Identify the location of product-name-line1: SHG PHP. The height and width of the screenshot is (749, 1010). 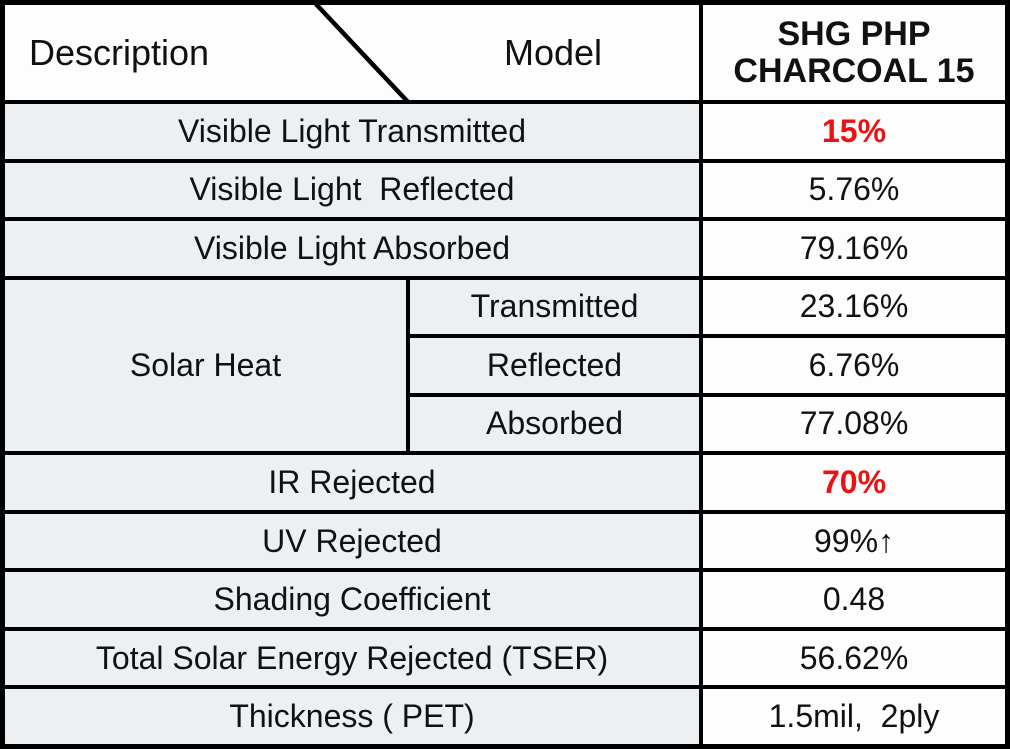
(854, 33).